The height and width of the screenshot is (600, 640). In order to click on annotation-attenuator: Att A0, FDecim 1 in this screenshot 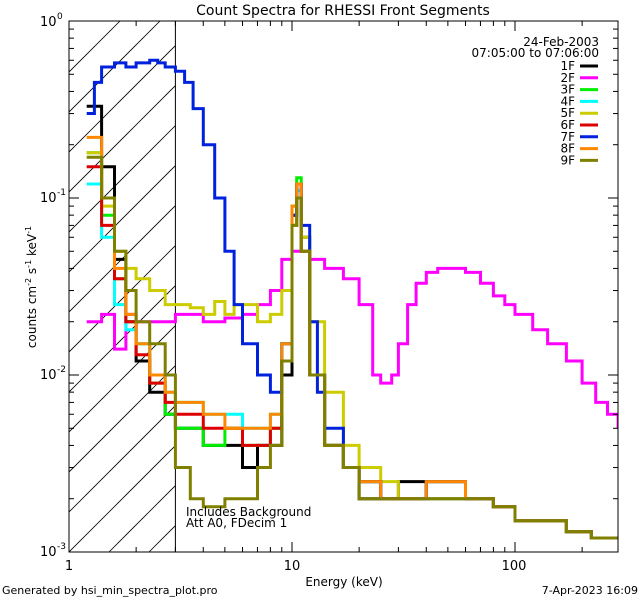, I will do `click(236, 523)`.